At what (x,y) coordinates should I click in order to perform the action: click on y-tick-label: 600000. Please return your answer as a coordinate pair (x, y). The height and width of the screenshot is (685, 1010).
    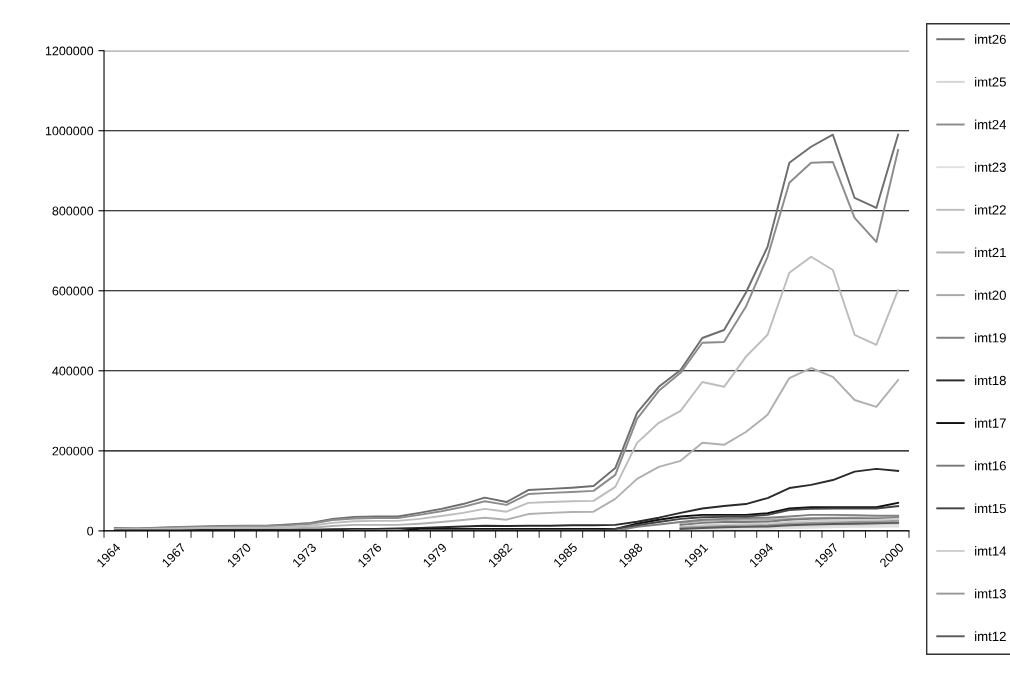
    Looking at the image, I should click on (73, 291).